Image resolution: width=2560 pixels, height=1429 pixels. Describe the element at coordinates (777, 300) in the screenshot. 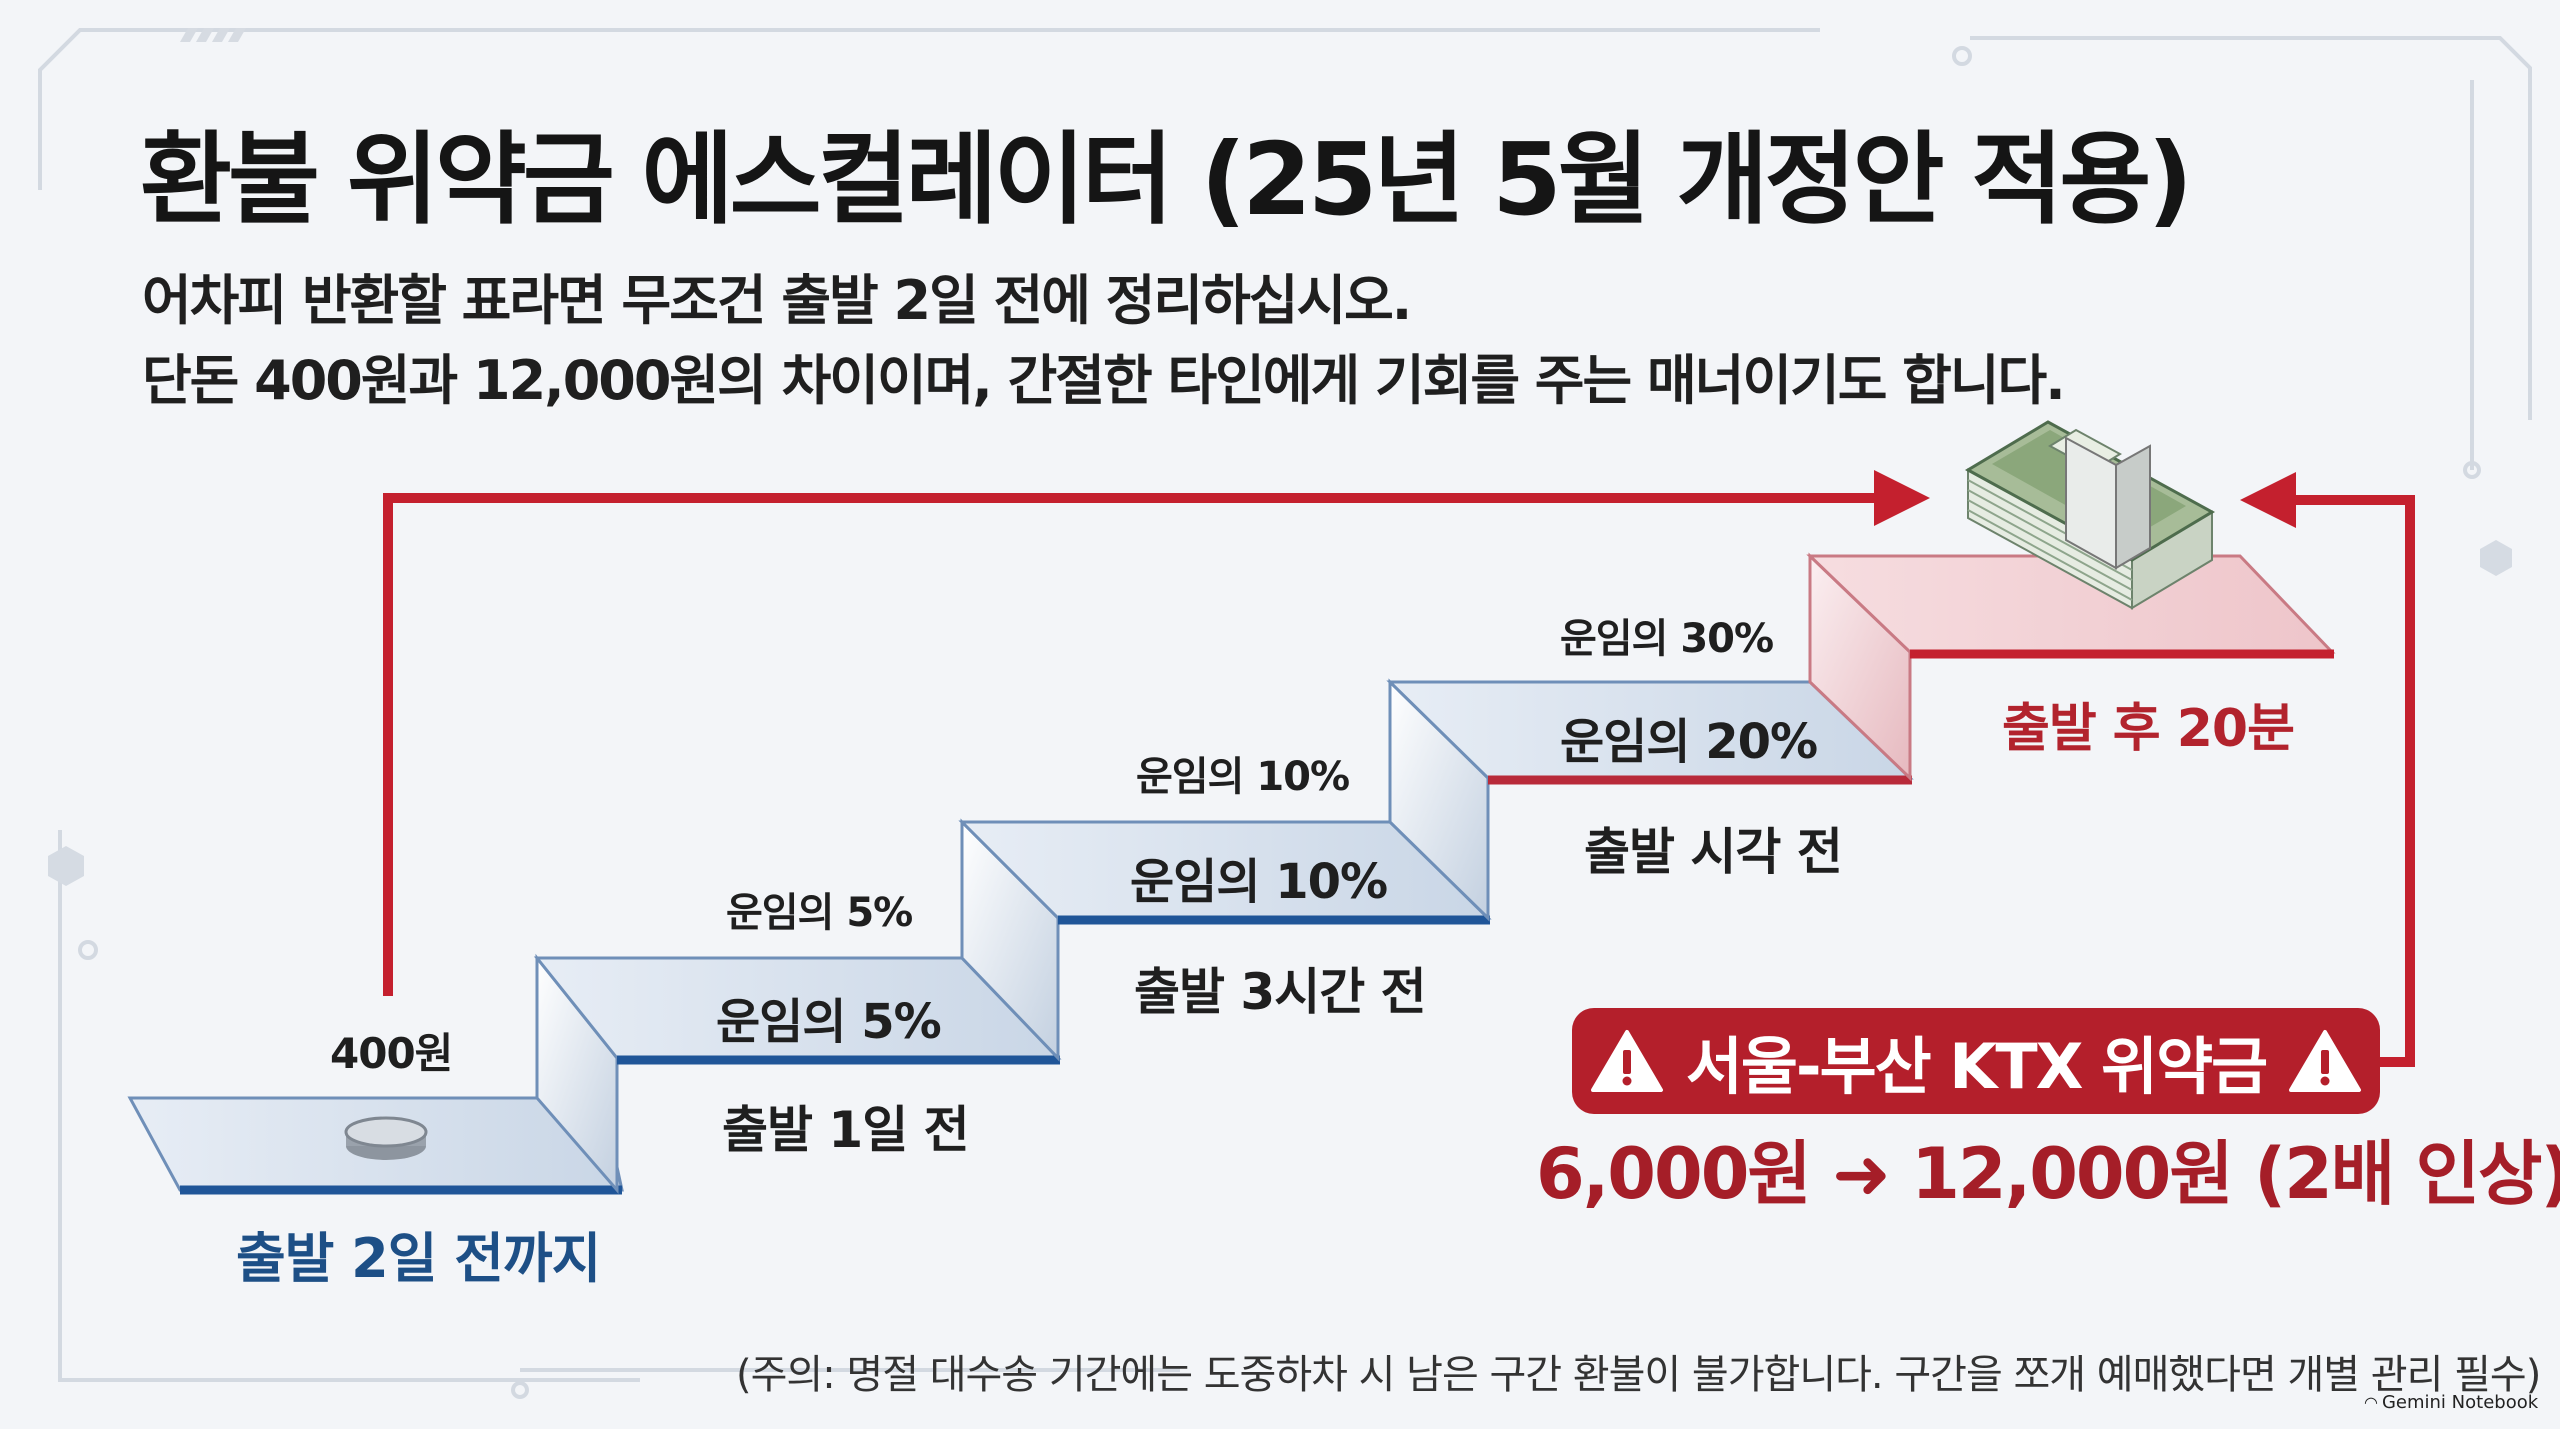

I see `subtitle-line-1: 어차피 반환할 표라면 무조건 출발 2일 전에 정리하십시오.` at that location.